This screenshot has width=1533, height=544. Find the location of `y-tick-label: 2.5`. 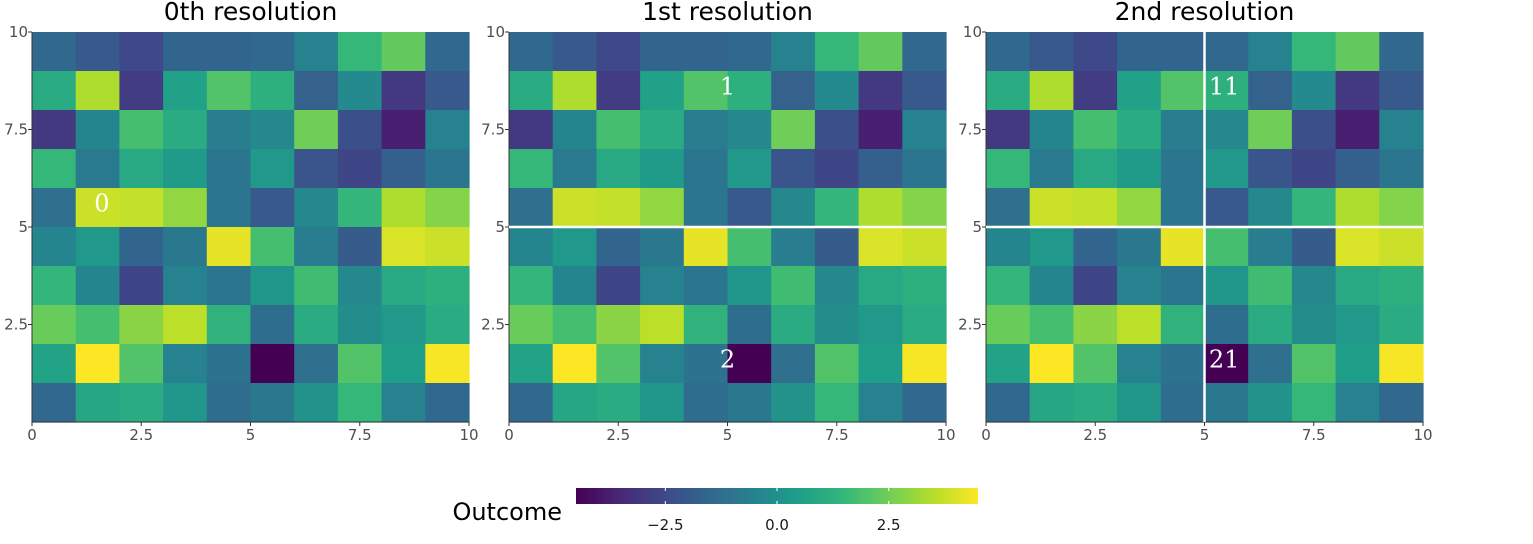

y-tick-label: 2.5 is located at coordinates (16, 325).